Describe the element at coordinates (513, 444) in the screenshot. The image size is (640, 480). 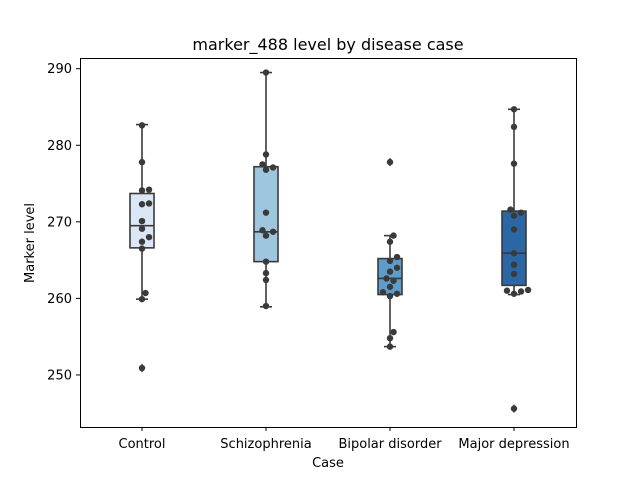
I see `x-tick-label: Major depression` at that location.